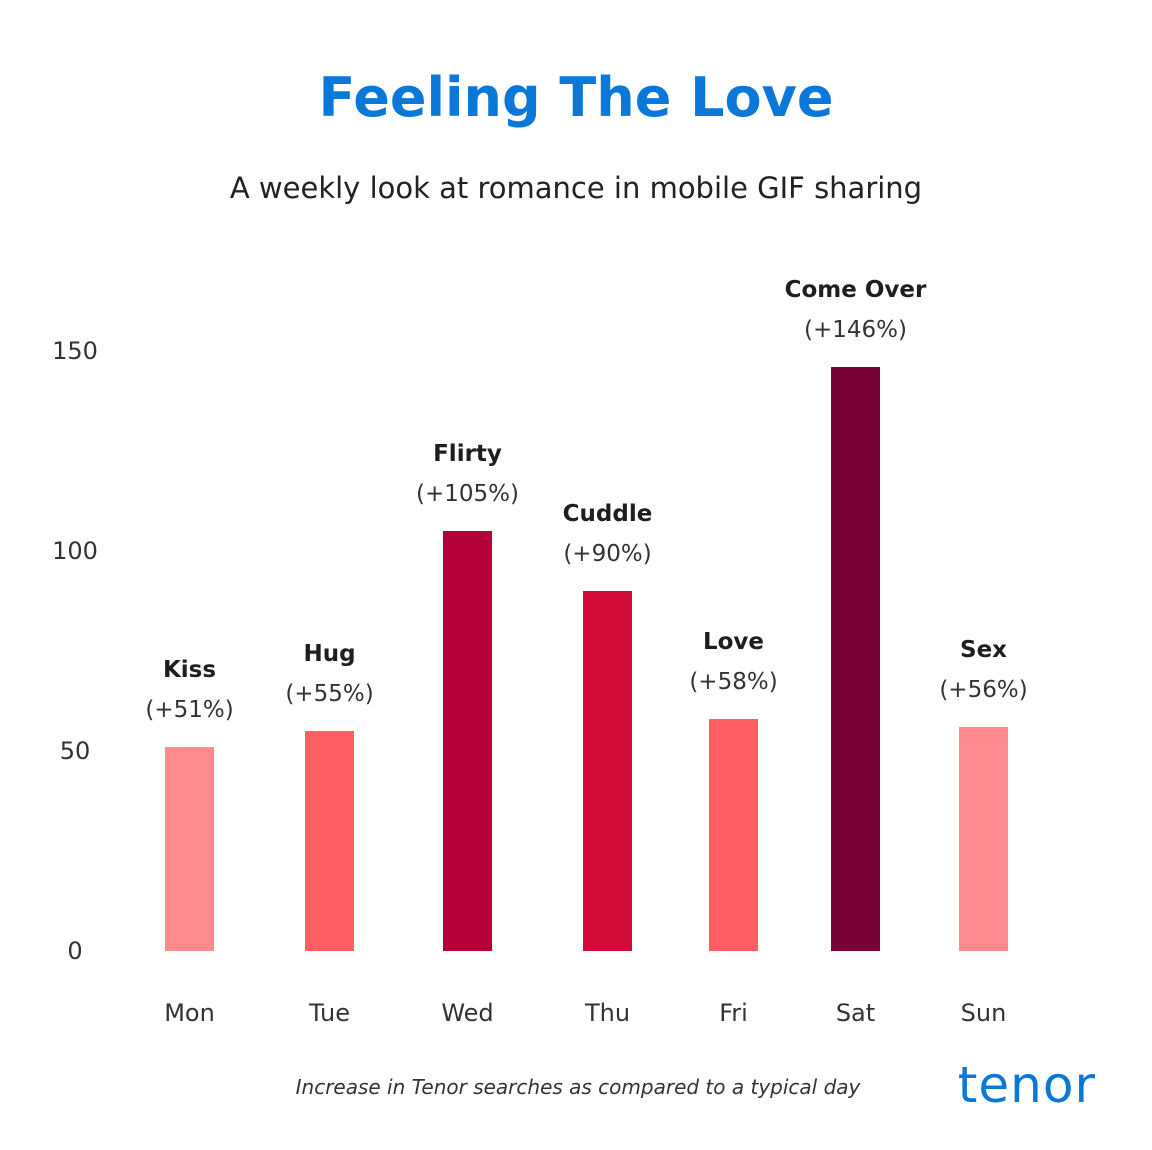 The height and width of the screenshot is (1150, 1152). Describe the element at coordinates (856, 290) in the screenshot. I see `bar-term-label: Come Over` at that location.